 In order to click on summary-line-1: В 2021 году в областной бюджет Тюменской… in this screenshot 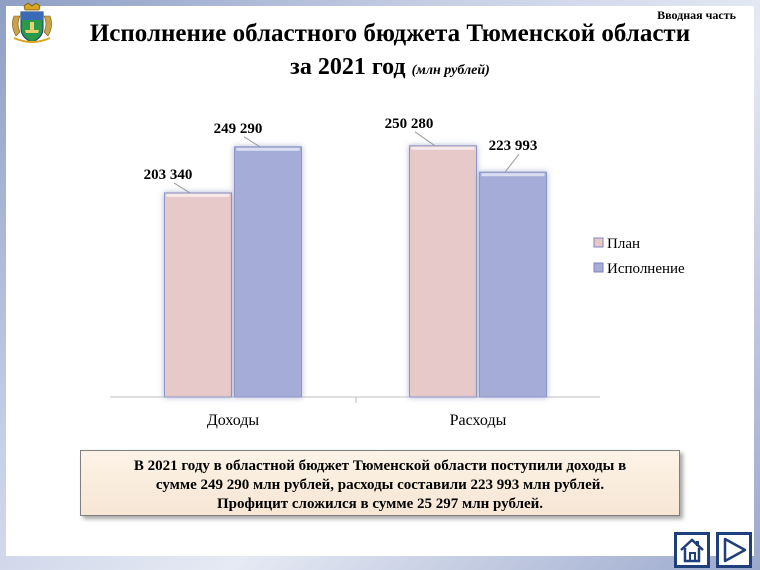, I will do `click(380, 466)`.